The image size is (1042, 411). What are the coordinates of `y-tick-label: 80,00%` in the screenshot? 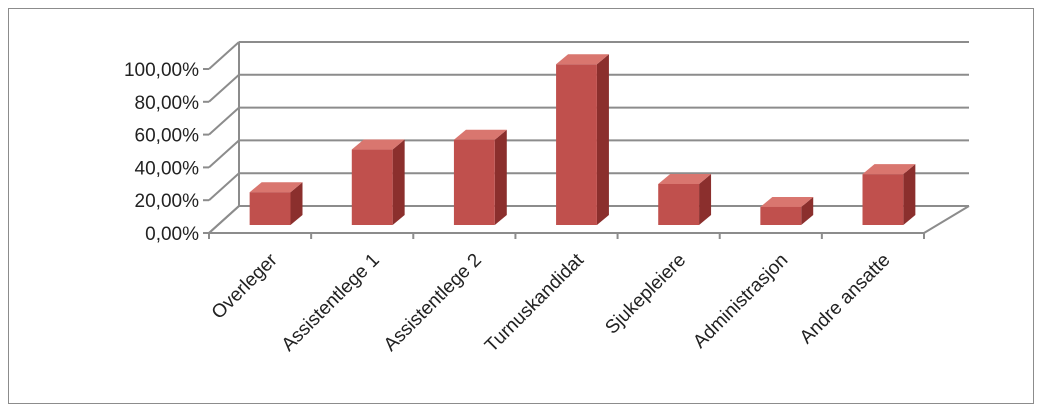 It's located at (167, 103).